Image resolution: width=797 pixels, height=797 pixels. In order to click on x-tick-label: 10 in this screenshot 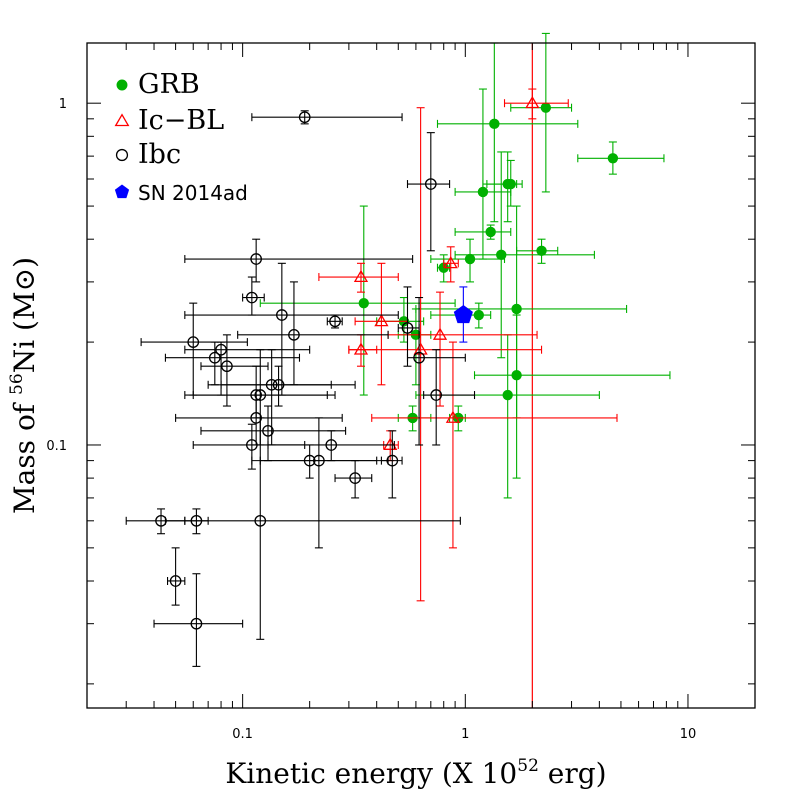, I will do `click(688, 734)`.